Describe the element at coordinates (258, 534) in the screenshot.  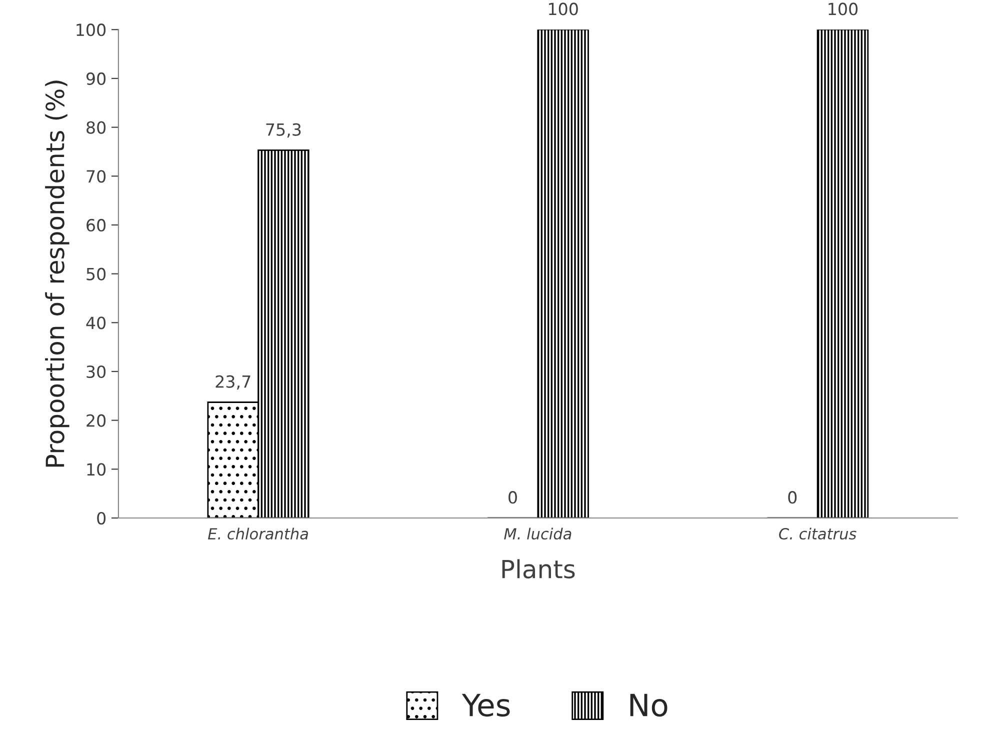
I see `x-tick-label: E. chlorantha` at that location.